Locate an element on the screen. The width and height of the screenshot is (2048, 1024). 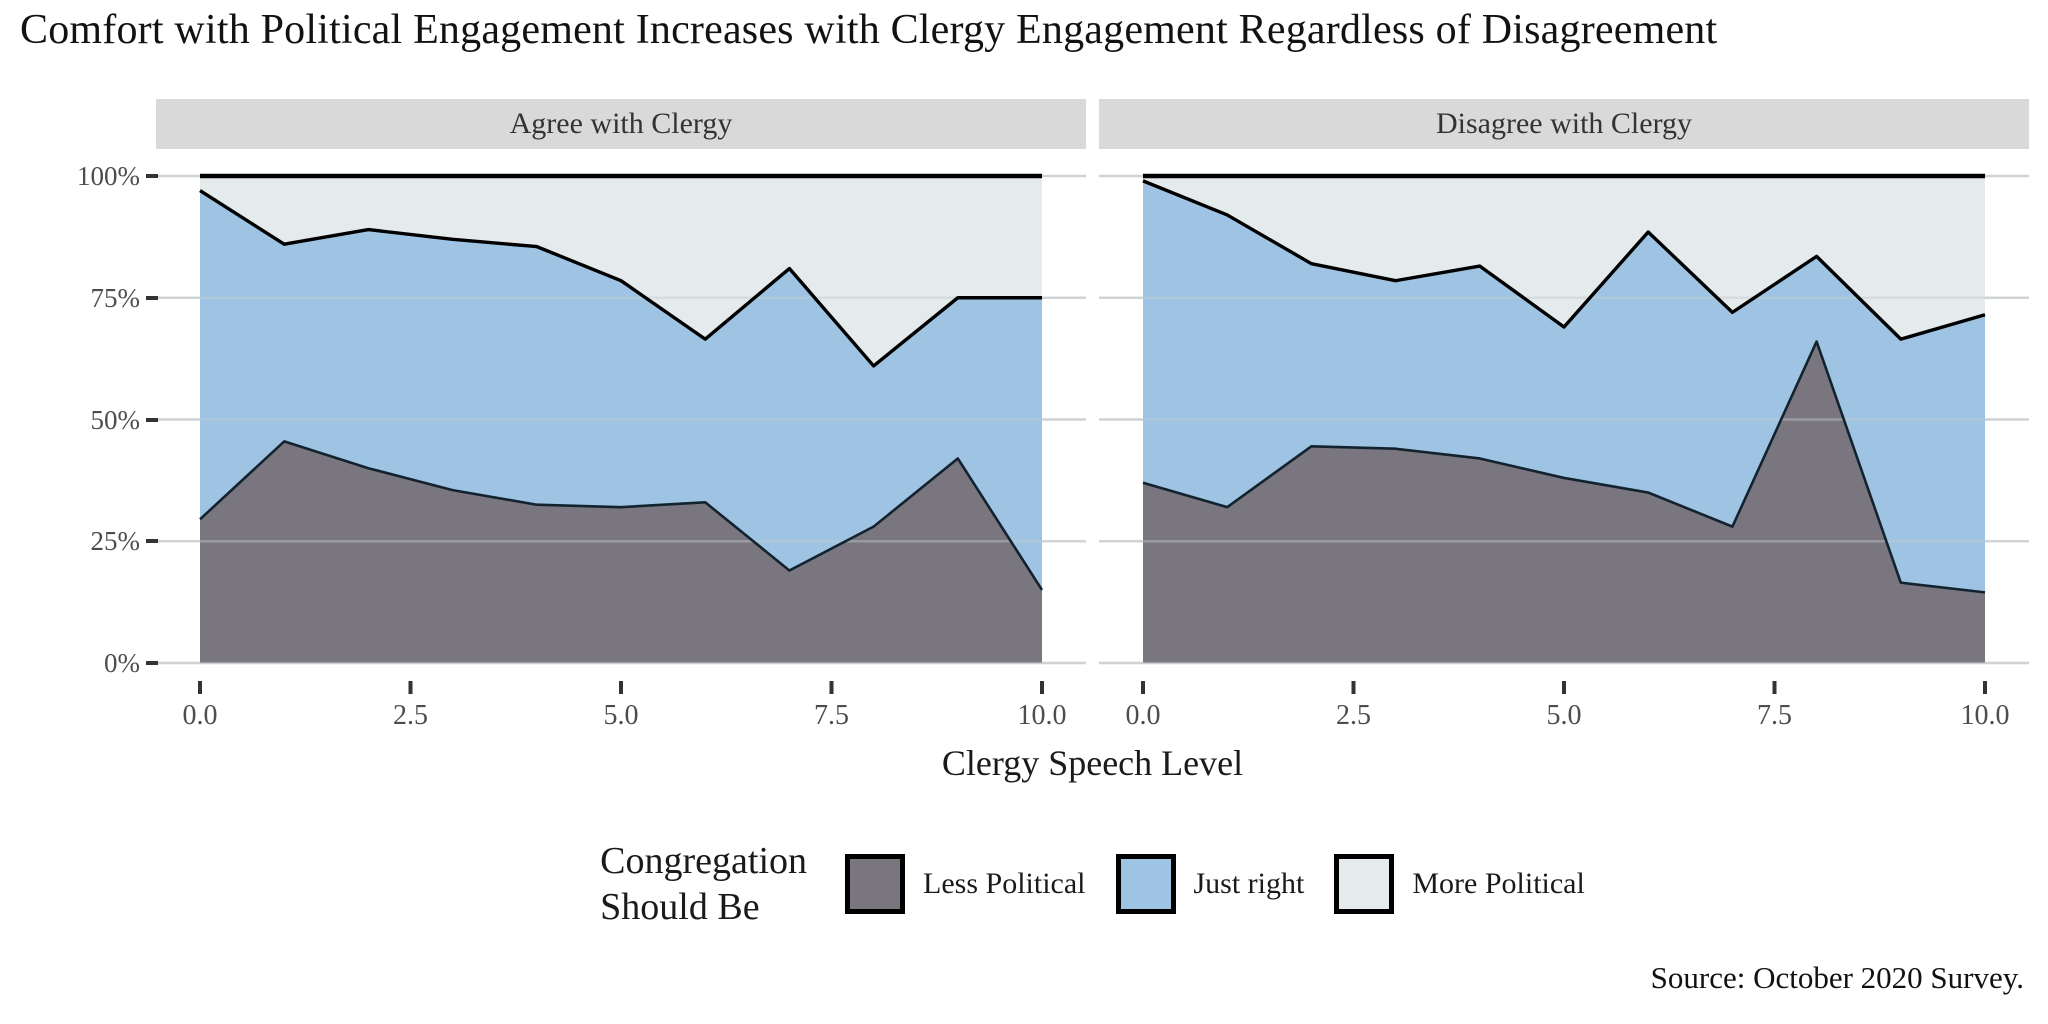
facet-strip-agree: Agree with Clergy is located at coordinates (621, 124).